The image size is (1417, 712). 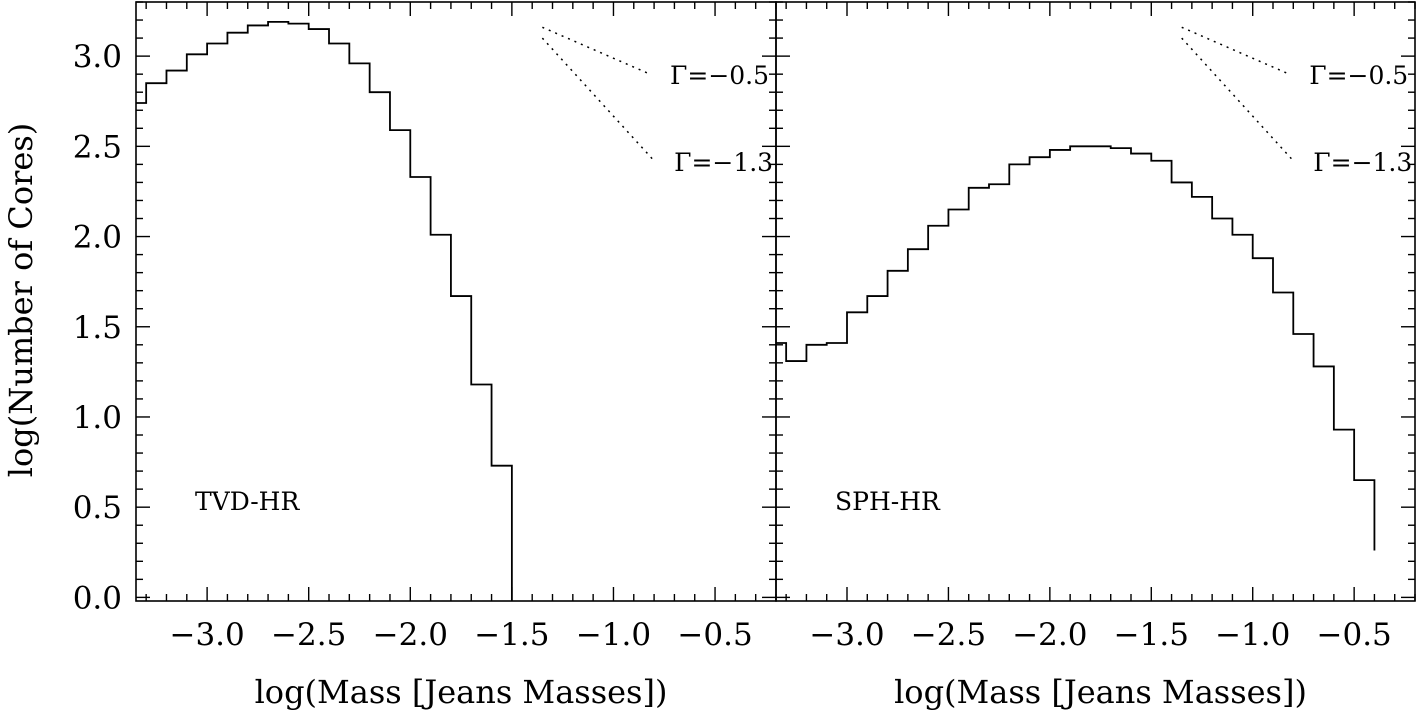 What do you see at coordinates (410, 635) in the screenshot?
I see `panel-1-x-tick-label: −2.0` at bounding box center [410, 635].